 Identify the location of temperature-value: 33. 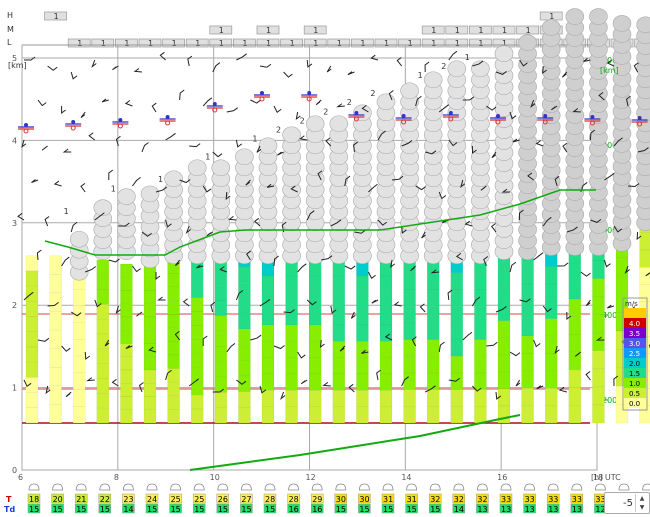
(530, 499).